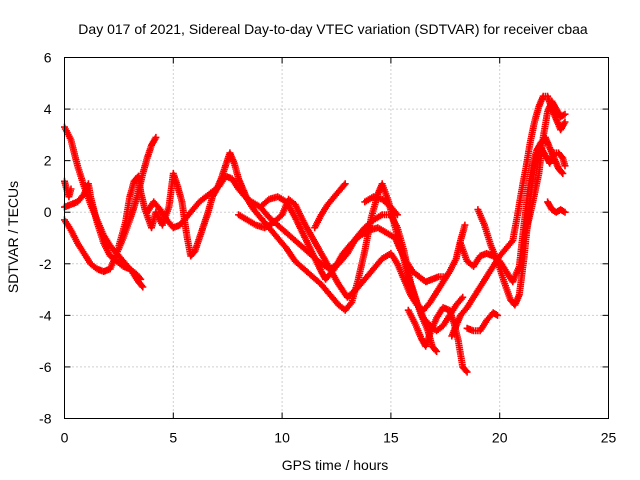  Describe the element at coordinates (48, 58) in the screenshot. I see `y-tick-label: 6` at that location.